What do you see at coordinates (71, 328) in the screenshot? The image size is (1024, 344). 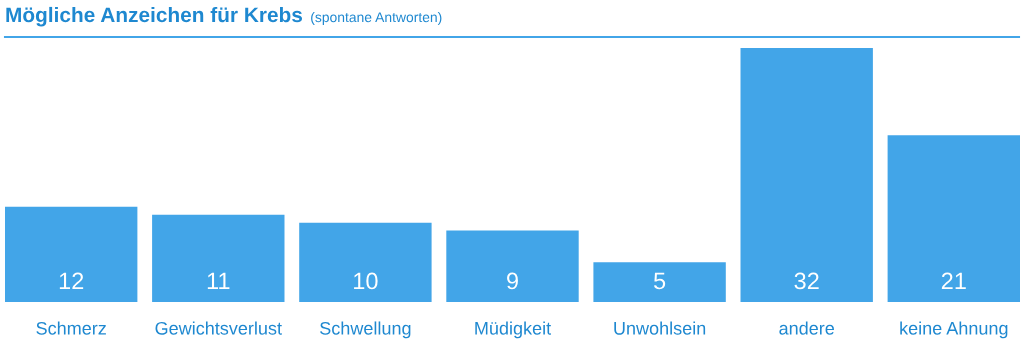 I see `x-tick-label: Schmerz` at bounding box center [71, 328].